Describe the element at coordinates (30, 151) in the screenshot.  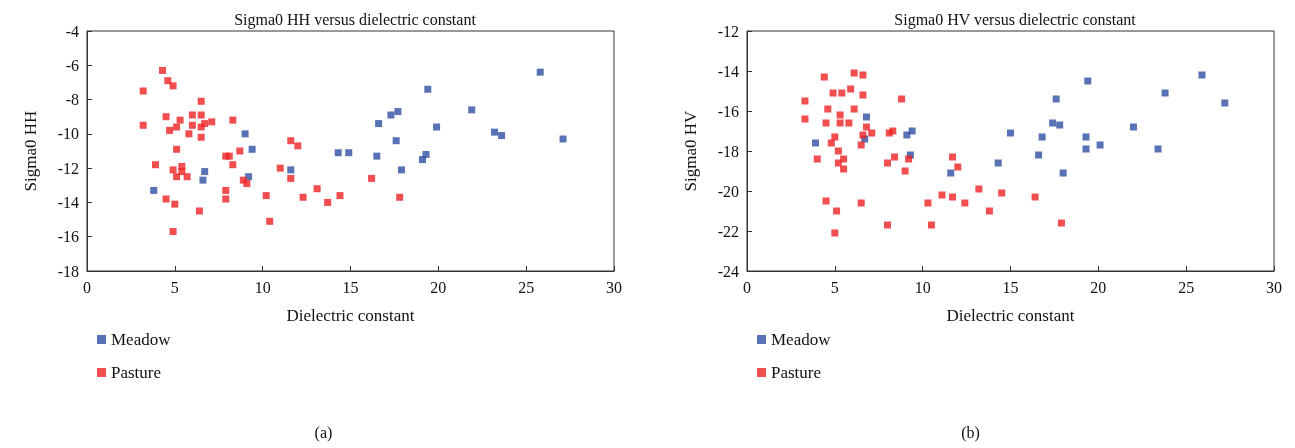
I see `y-axis-title: Sigma0 HH` at that location.